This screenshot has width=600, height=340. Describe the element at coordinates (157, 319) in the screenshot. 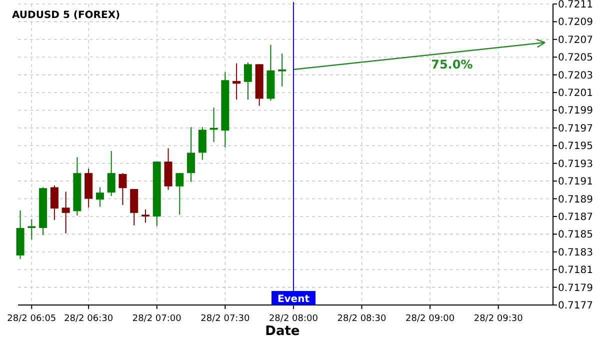

I see `x-tick-label: 28/2 07:00` at that location.